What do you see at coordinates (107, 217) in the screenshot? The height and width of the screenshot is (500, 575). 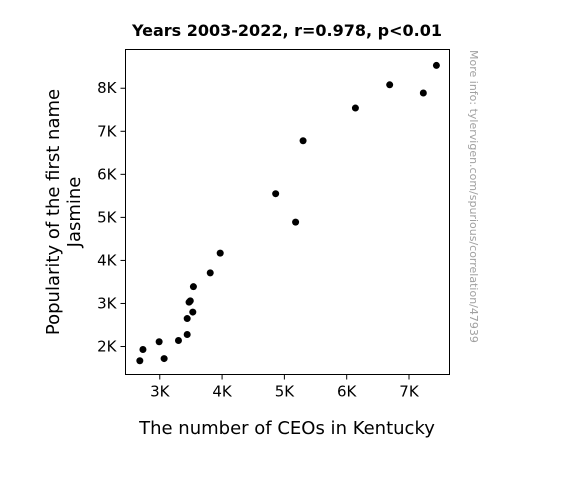 I see `y-tick-label: 5K` at bounding box center [107, 217].